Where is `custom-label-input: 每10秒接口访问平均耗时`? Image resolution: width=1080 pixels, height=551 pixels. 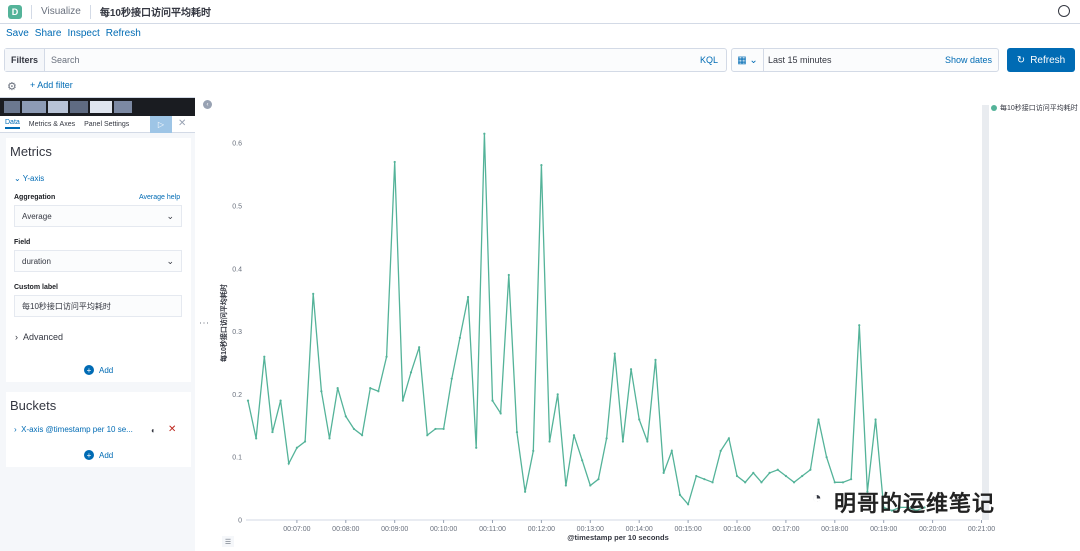
custom-label-input: 每10秒接口访问平均耗时 is located at coordinates (98, 306).